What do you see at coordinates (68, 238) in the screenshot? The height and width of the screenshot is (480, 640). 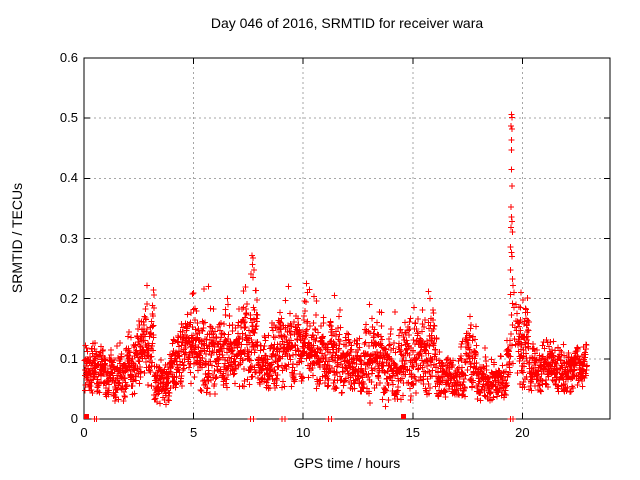 I see `y-tick-label: 0.3` at bounding box center [68, 238].